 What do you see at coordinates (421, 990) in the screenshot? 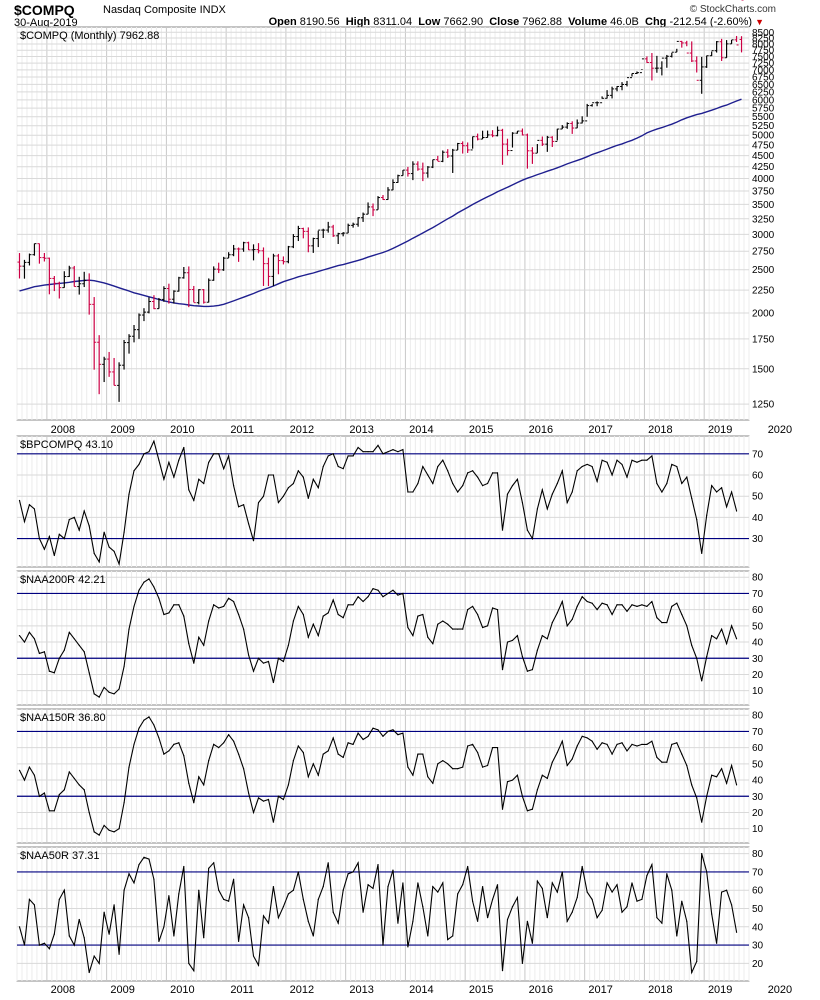
I see `x-tick-label: 2014` at bounding box center [421, 990].